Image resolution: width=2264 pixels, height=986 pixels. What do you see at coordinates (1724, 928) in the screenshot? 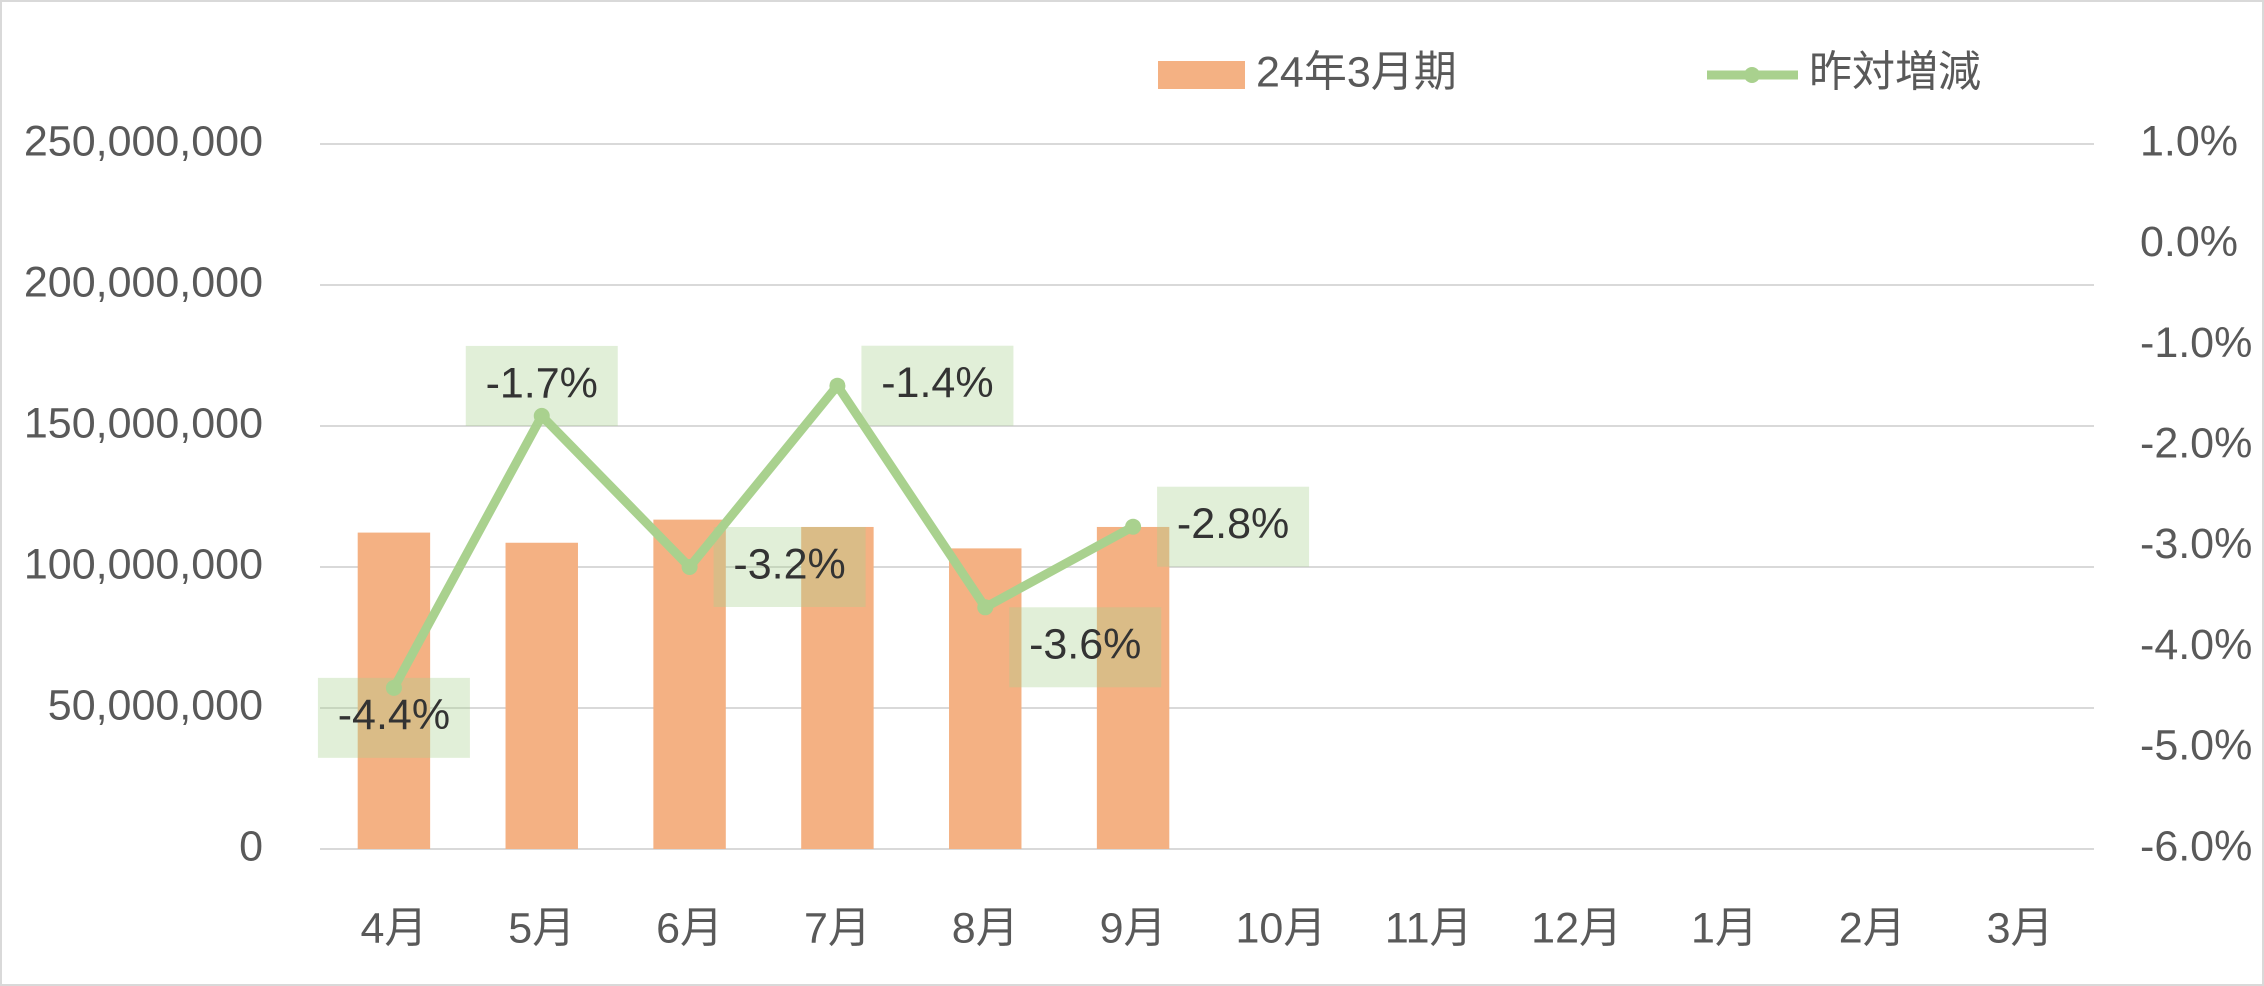
I see `x-tick-label: 1月` at bounding box center [1724, 928].